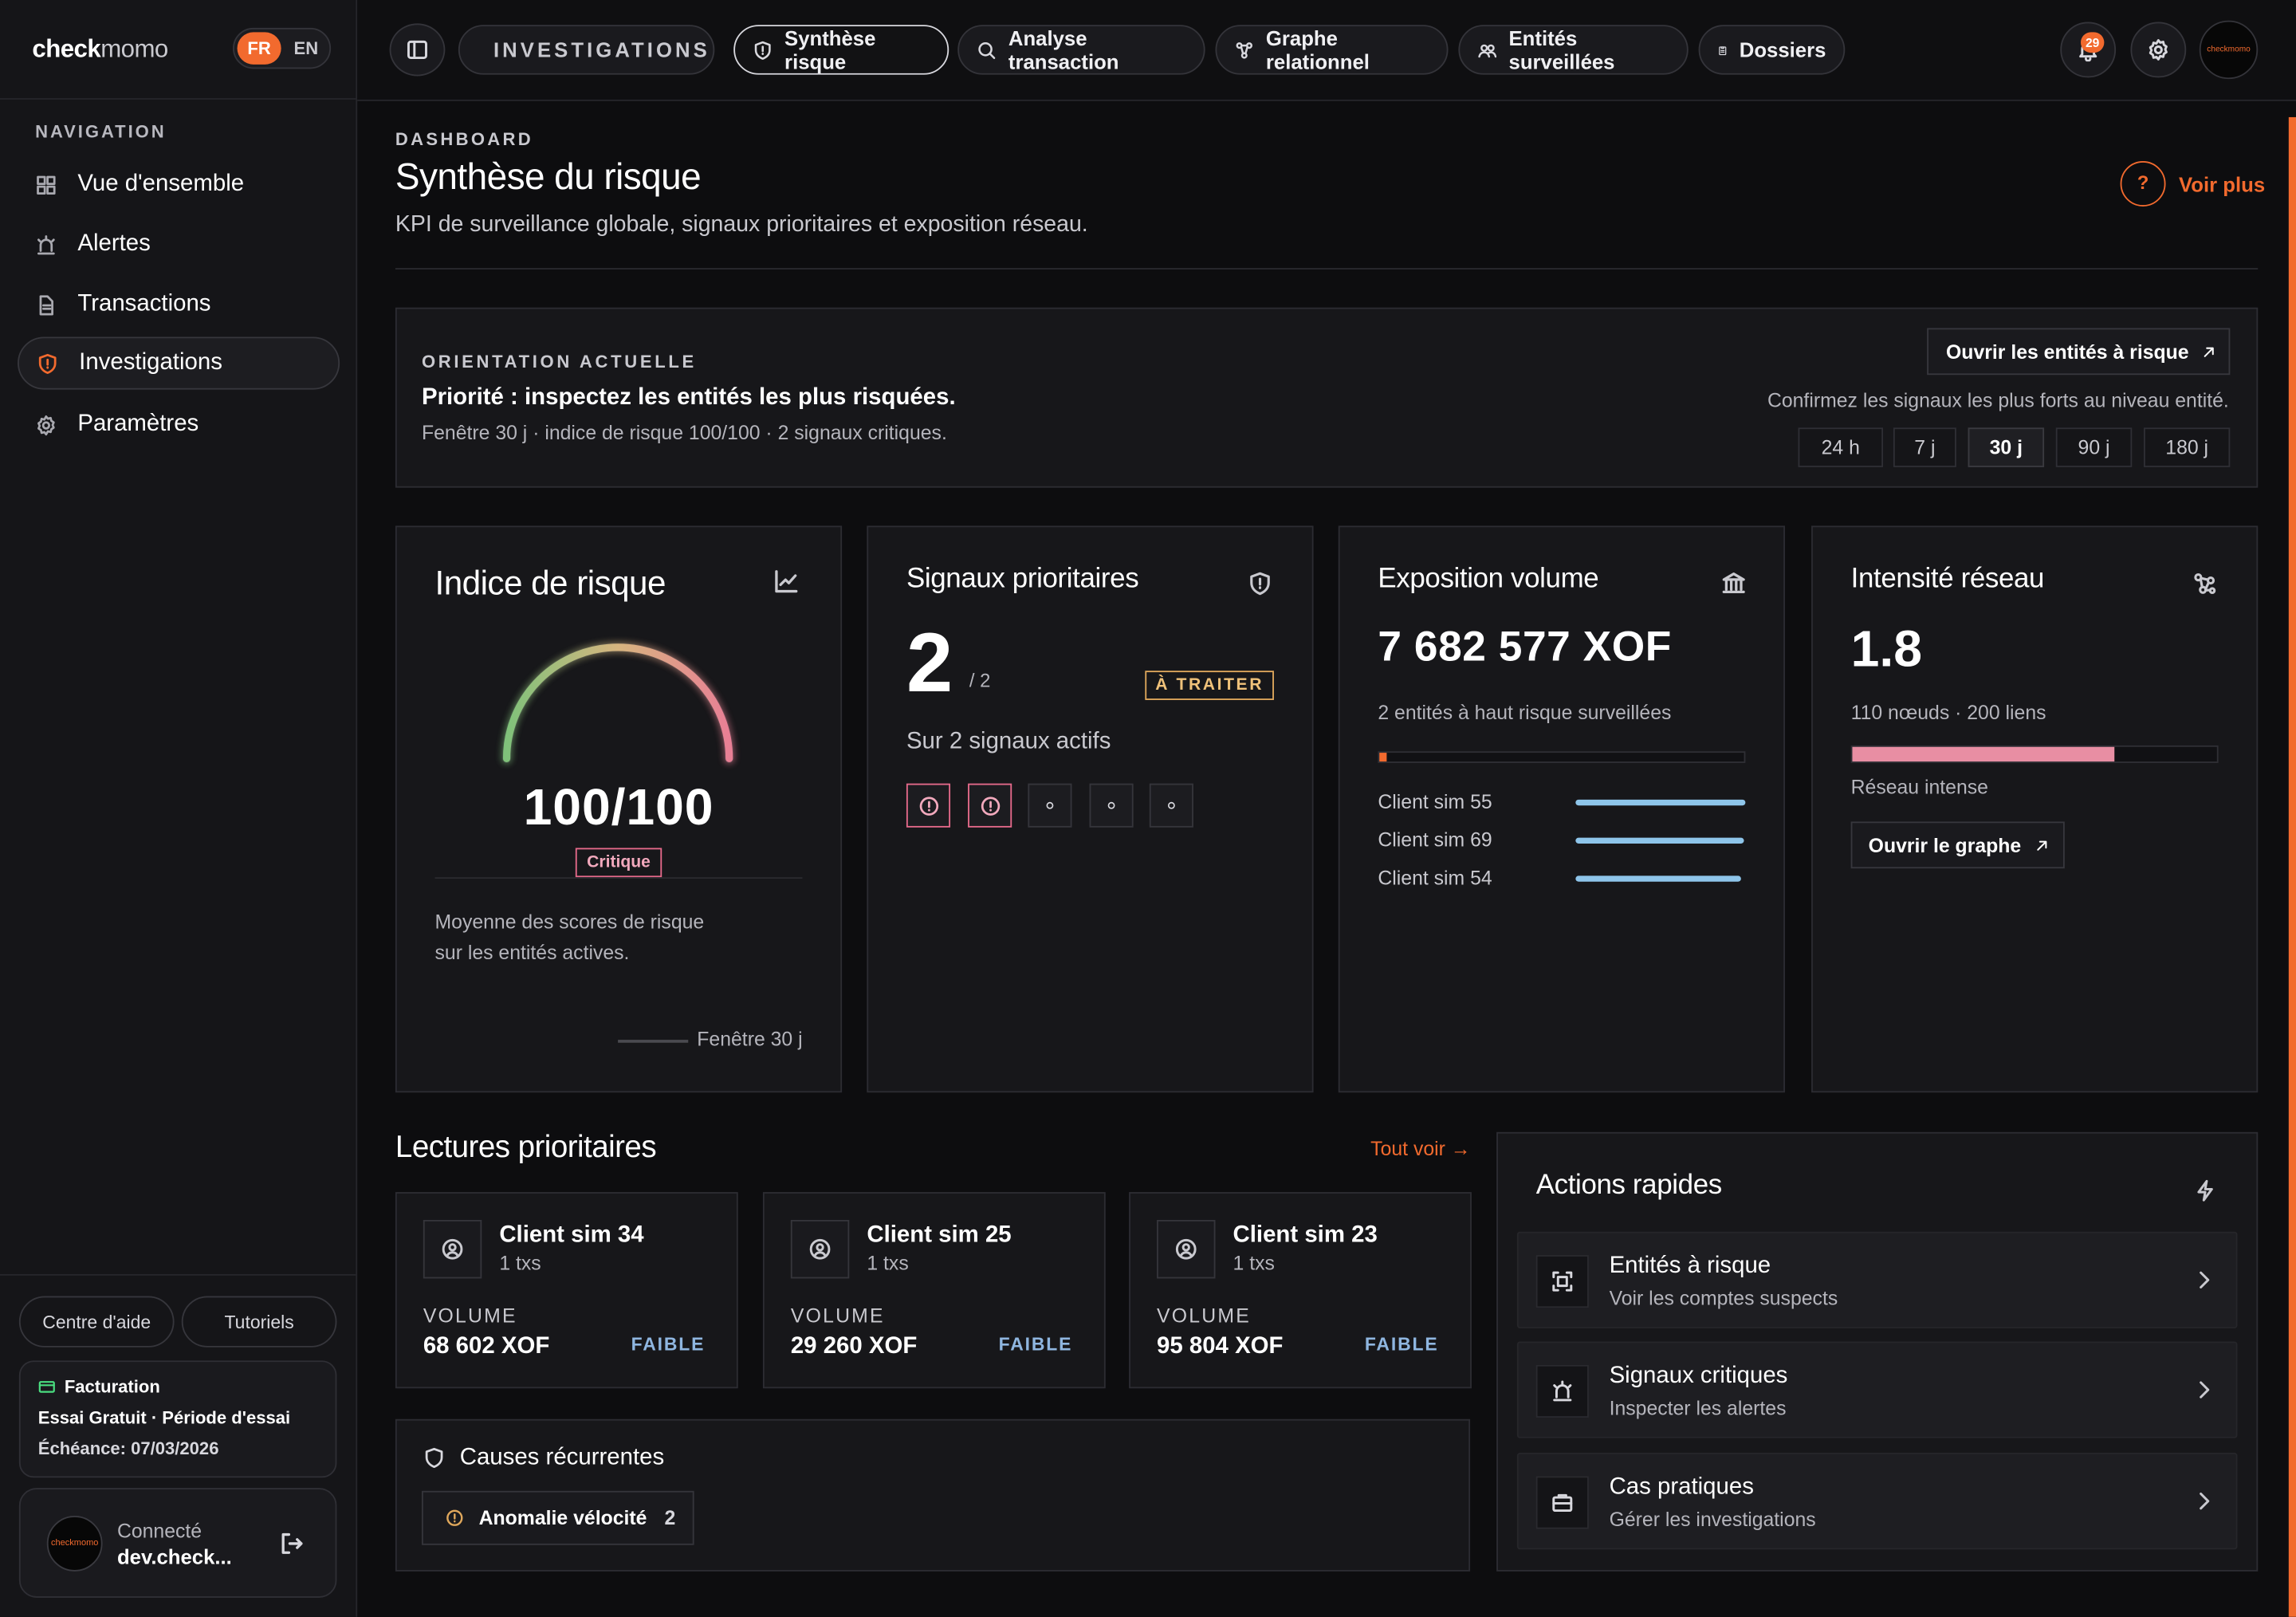 This screenshot has width=2296, height=1617. Describe the element at coordinates (1723, 50) in the screenshot. I see `clipboard-icon` at that location.